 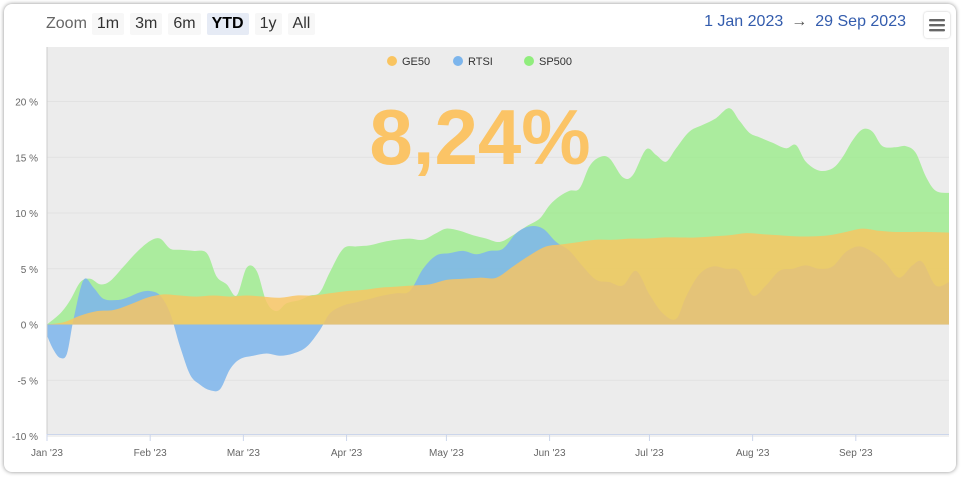 I want to click on legend-item-sp500: SP500, so click(x=548, y=62).